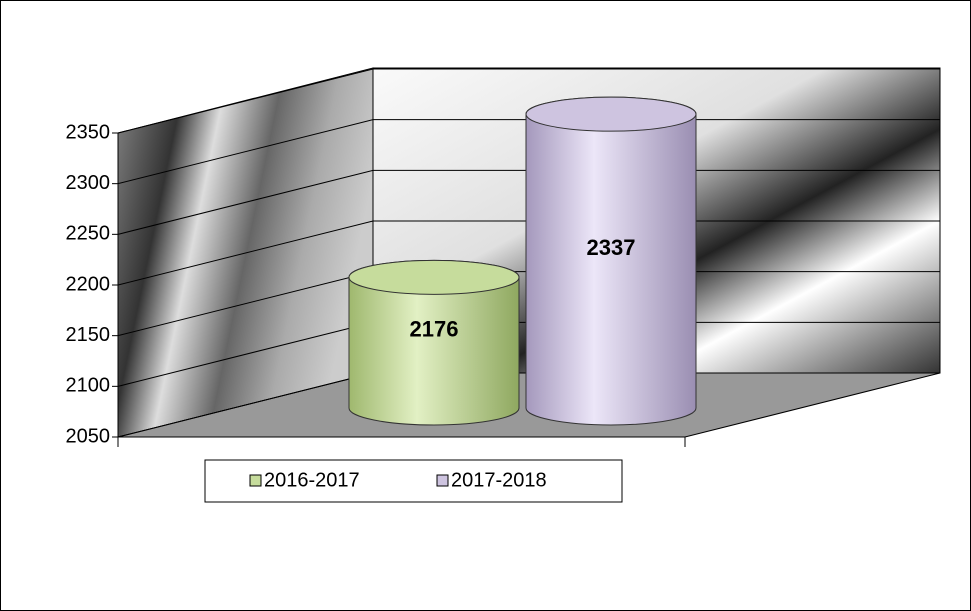  Describe the element at coordinates (312, 480) in the screenshot. I see `legend-label: 2016-2017` at that location.